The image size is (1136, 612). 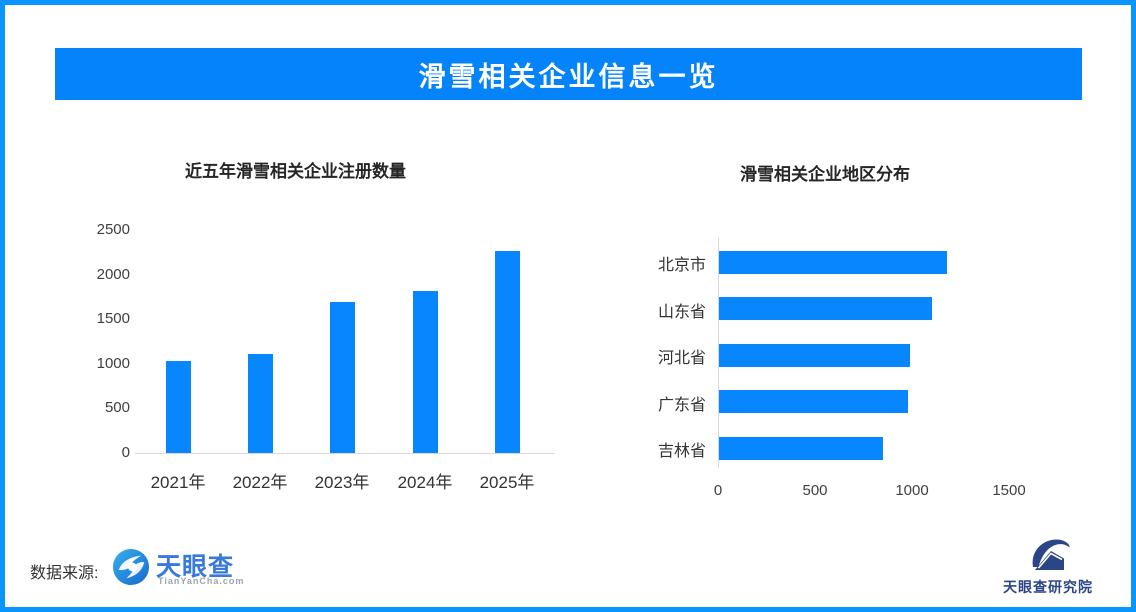 What do you see at coordinates (342, 482) in the screenshot?
I see `x-axis-category-label: 2023年` at bounding box center [342, 482].